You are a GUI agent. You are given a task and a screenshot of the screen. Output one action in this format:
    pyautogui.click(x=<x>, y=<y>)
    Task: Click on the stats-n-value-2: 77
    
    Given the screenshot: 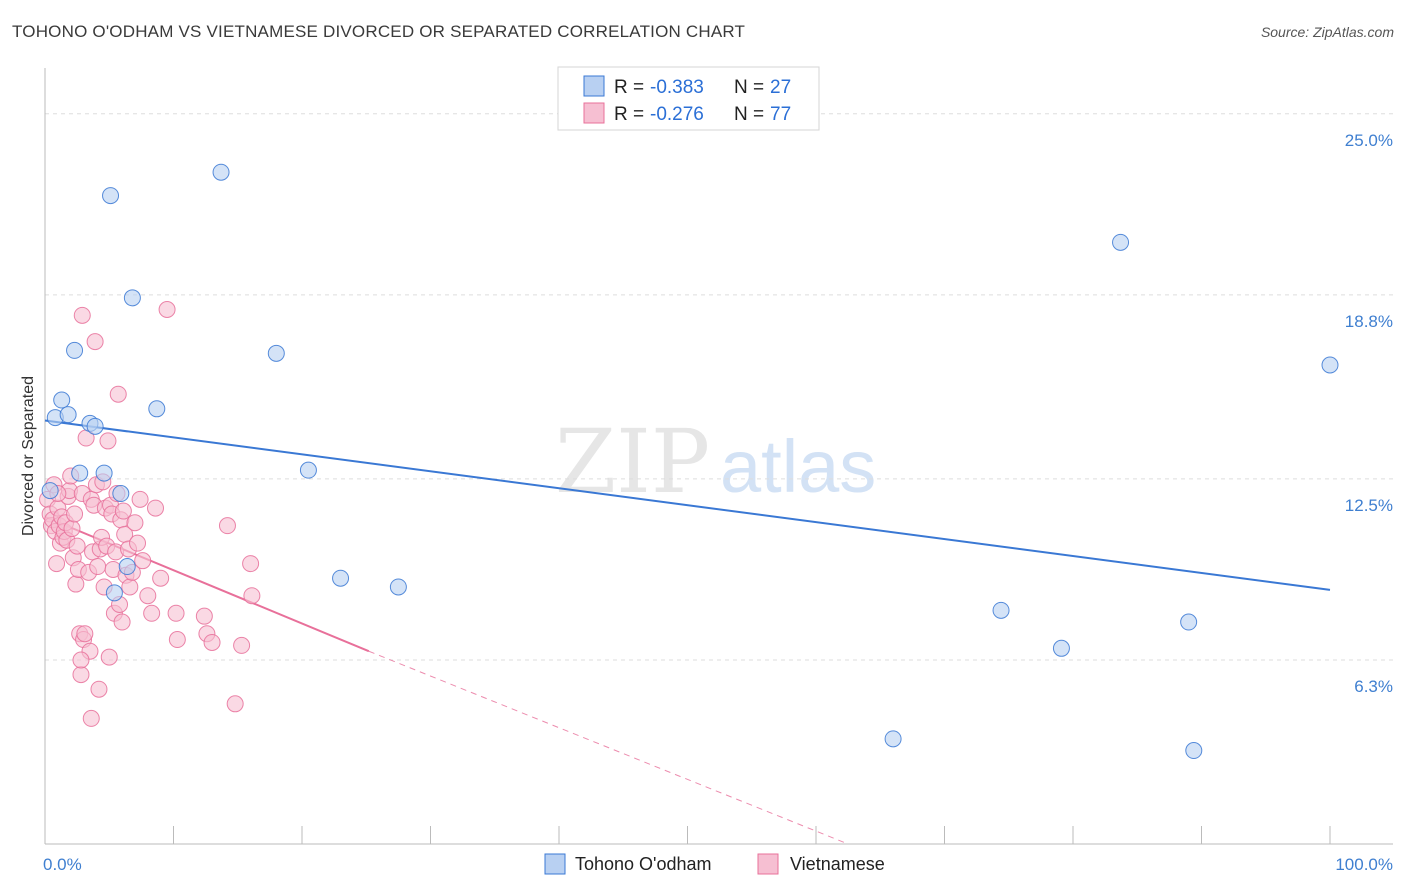 What is the action you would take?
    pyautogui.click(x=780, y=114)
    